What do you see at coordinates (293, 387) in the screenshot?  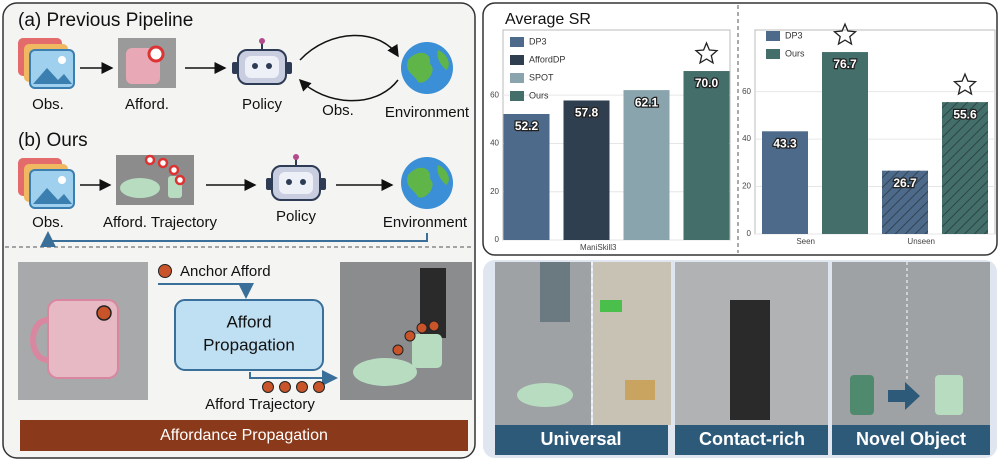 I see `trajectory-dots` at bounding box center [293, 387].